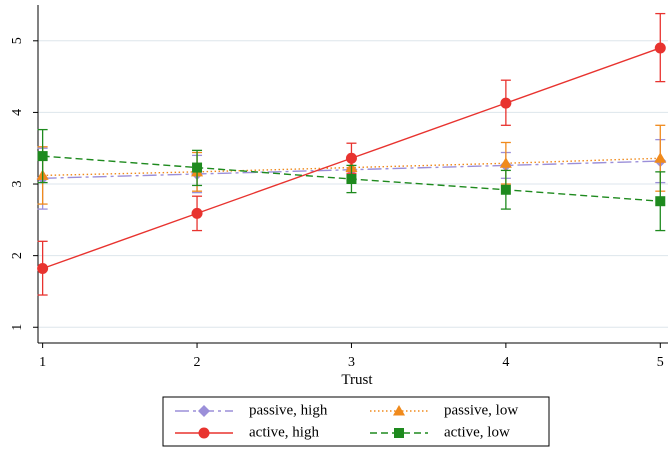 This screenshot has height=452, width=668. Describe the element at coordinates (17, 327) in the screenshot. I see `y-tick-label: 1` at that location.